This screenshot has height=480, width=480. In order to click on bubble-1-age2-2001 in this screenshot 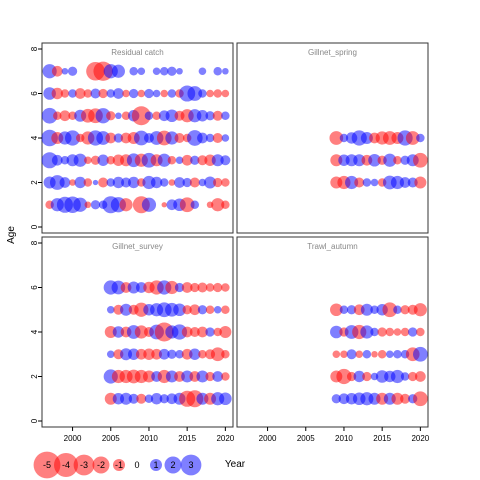, I will do `click(80, 182)`.